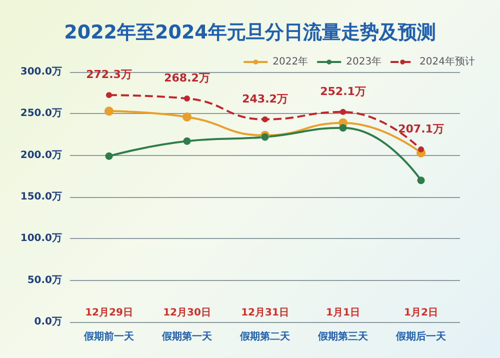  I want to click on x-tick-label: 12月30日, so click(187, 313).